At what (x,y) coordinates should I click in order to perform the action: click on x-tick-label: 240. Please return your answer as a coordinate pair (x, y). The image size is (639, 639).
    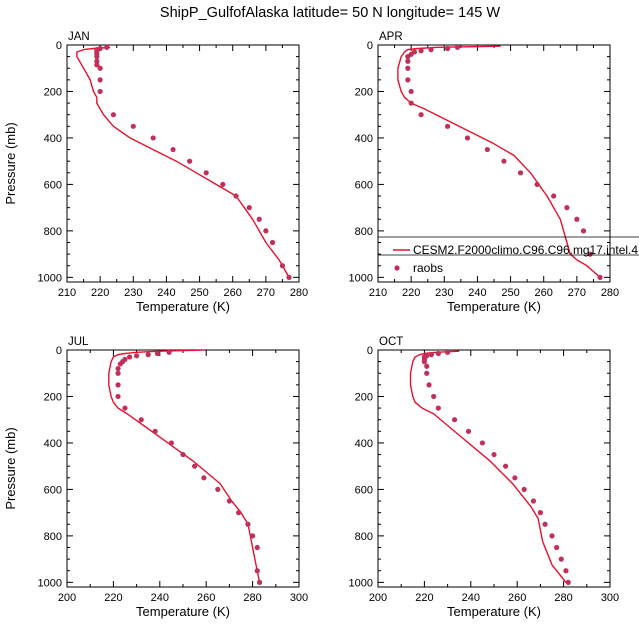
    Looking at the image, I should click on (471, 598).